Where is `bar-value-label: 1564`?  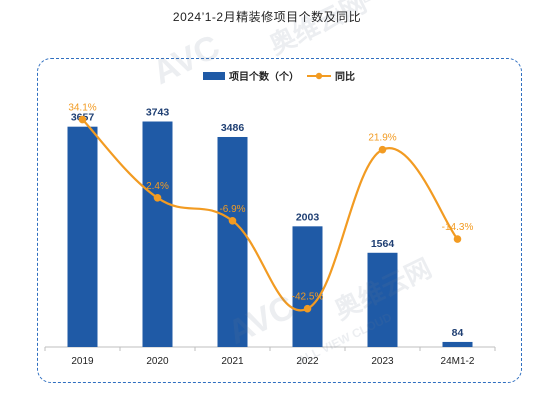 bar-value-label: 1564 is located at coordinates (383, 244).